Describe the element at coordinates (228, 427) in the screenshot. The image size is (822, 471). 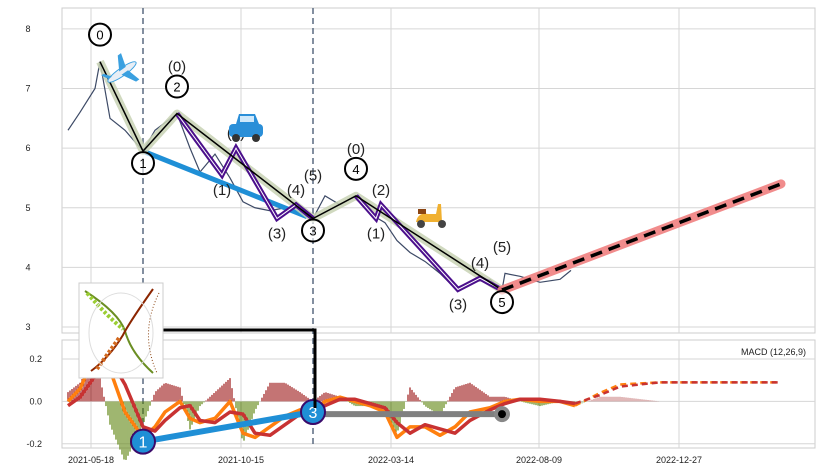
I see `macd-trendline` at that location.